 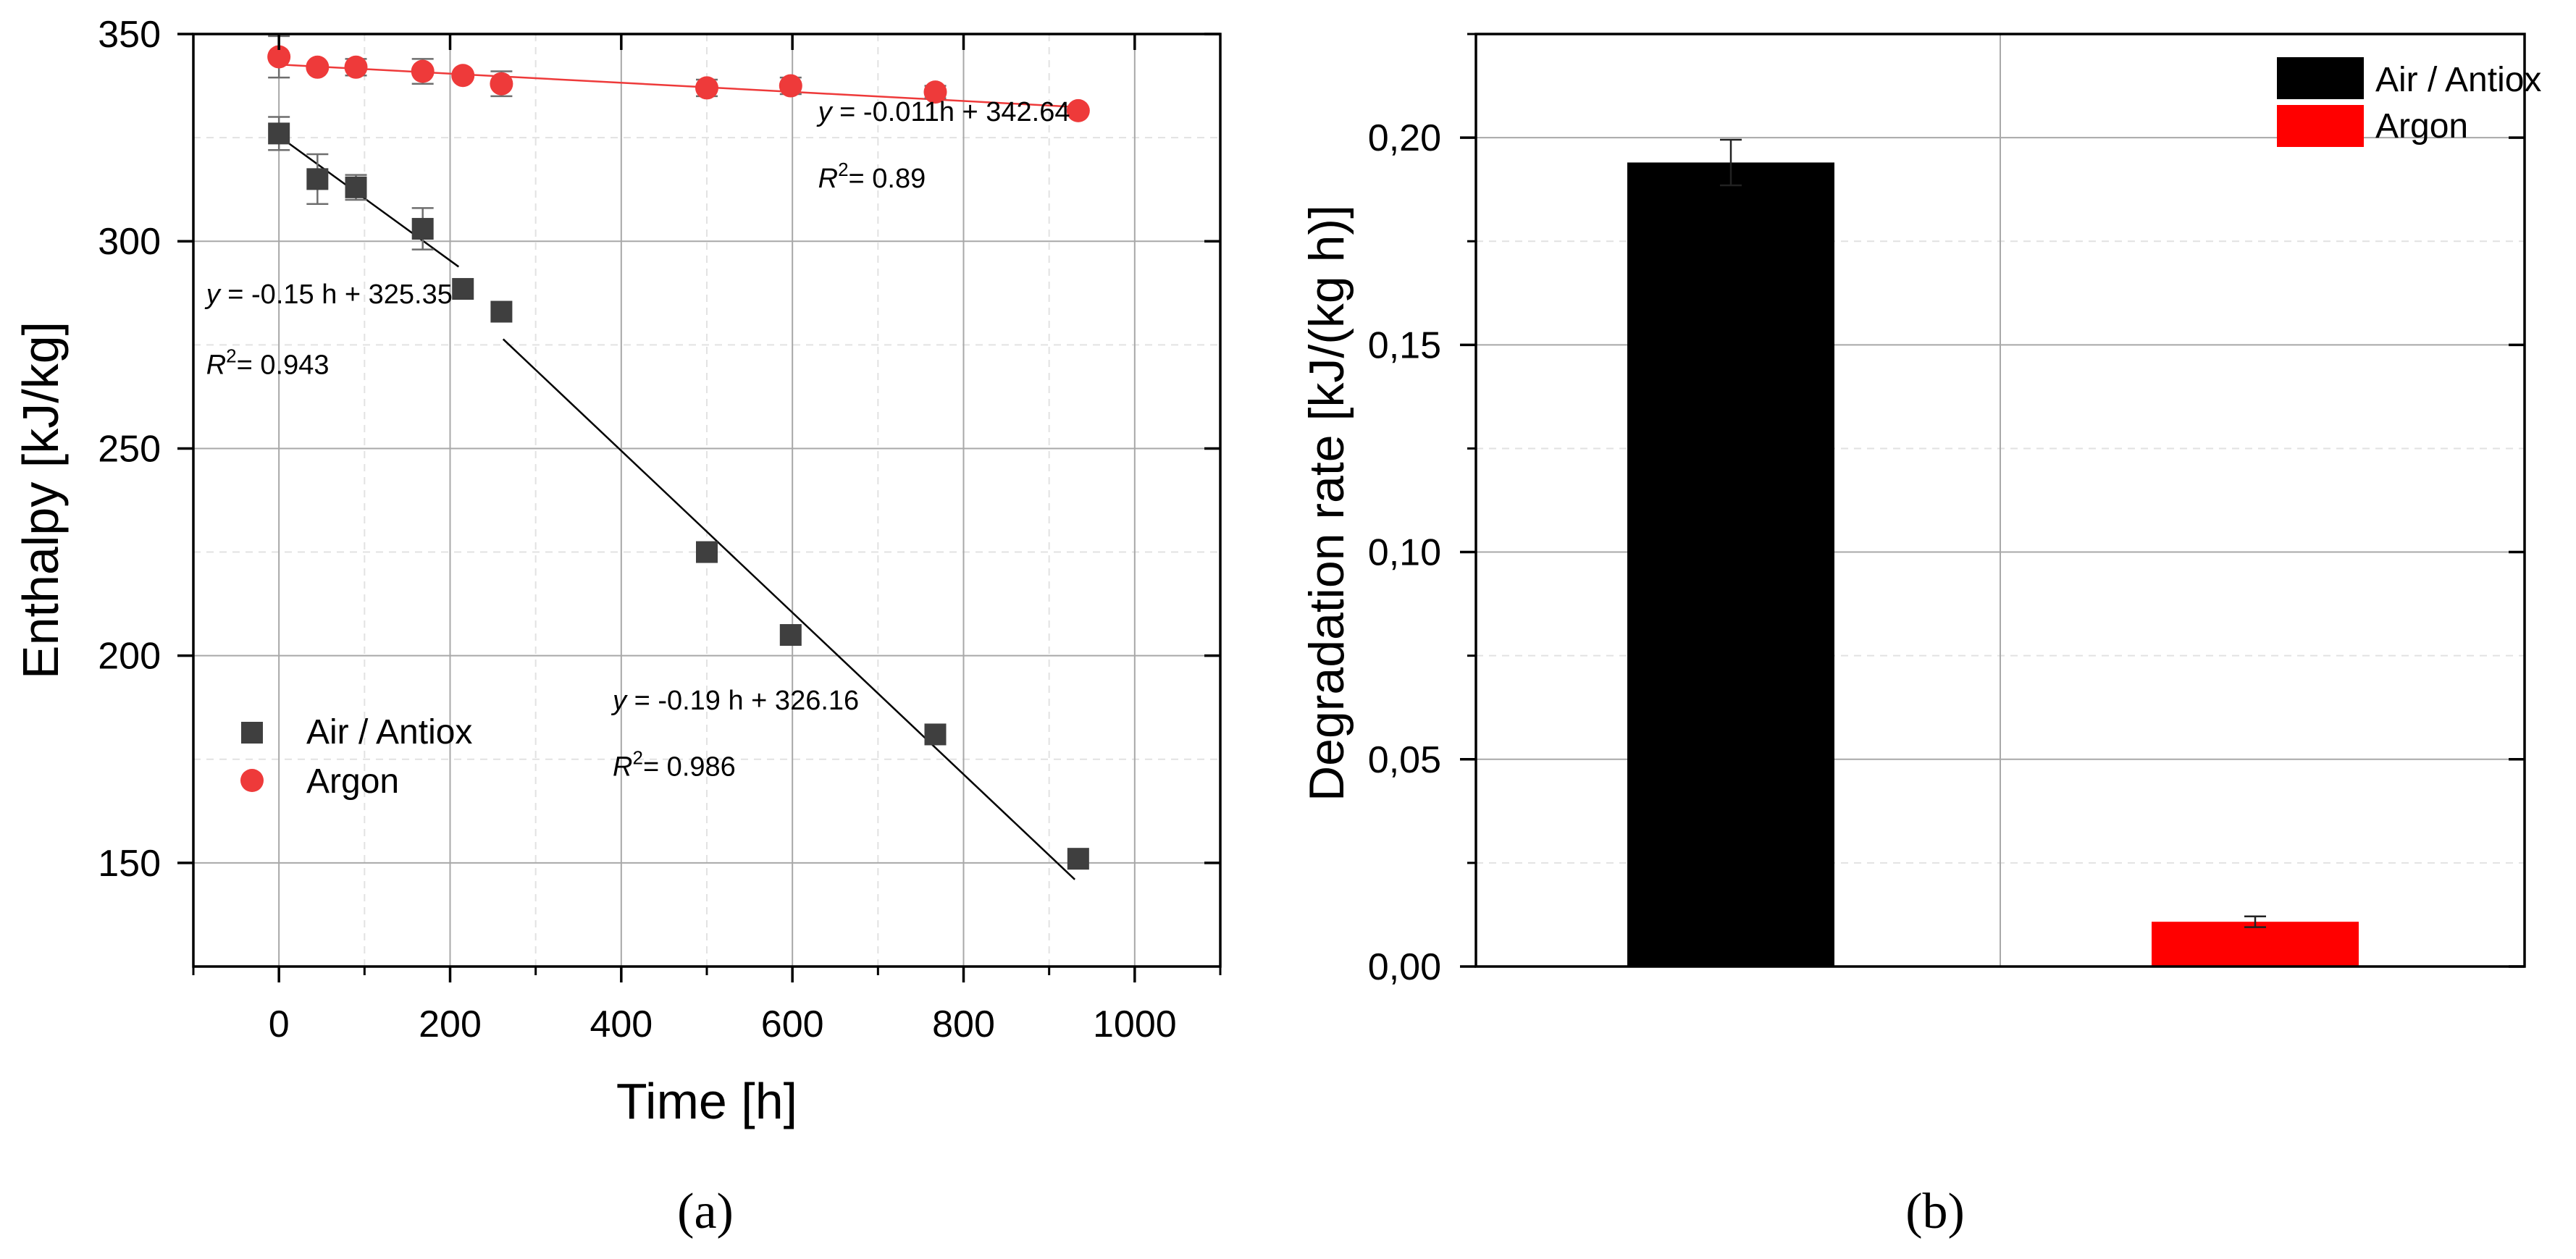 What do you see at coordinates (963, 1024) in the screenshot?
I see `x-tick-label: 800` at bounding box center [963, 1024].